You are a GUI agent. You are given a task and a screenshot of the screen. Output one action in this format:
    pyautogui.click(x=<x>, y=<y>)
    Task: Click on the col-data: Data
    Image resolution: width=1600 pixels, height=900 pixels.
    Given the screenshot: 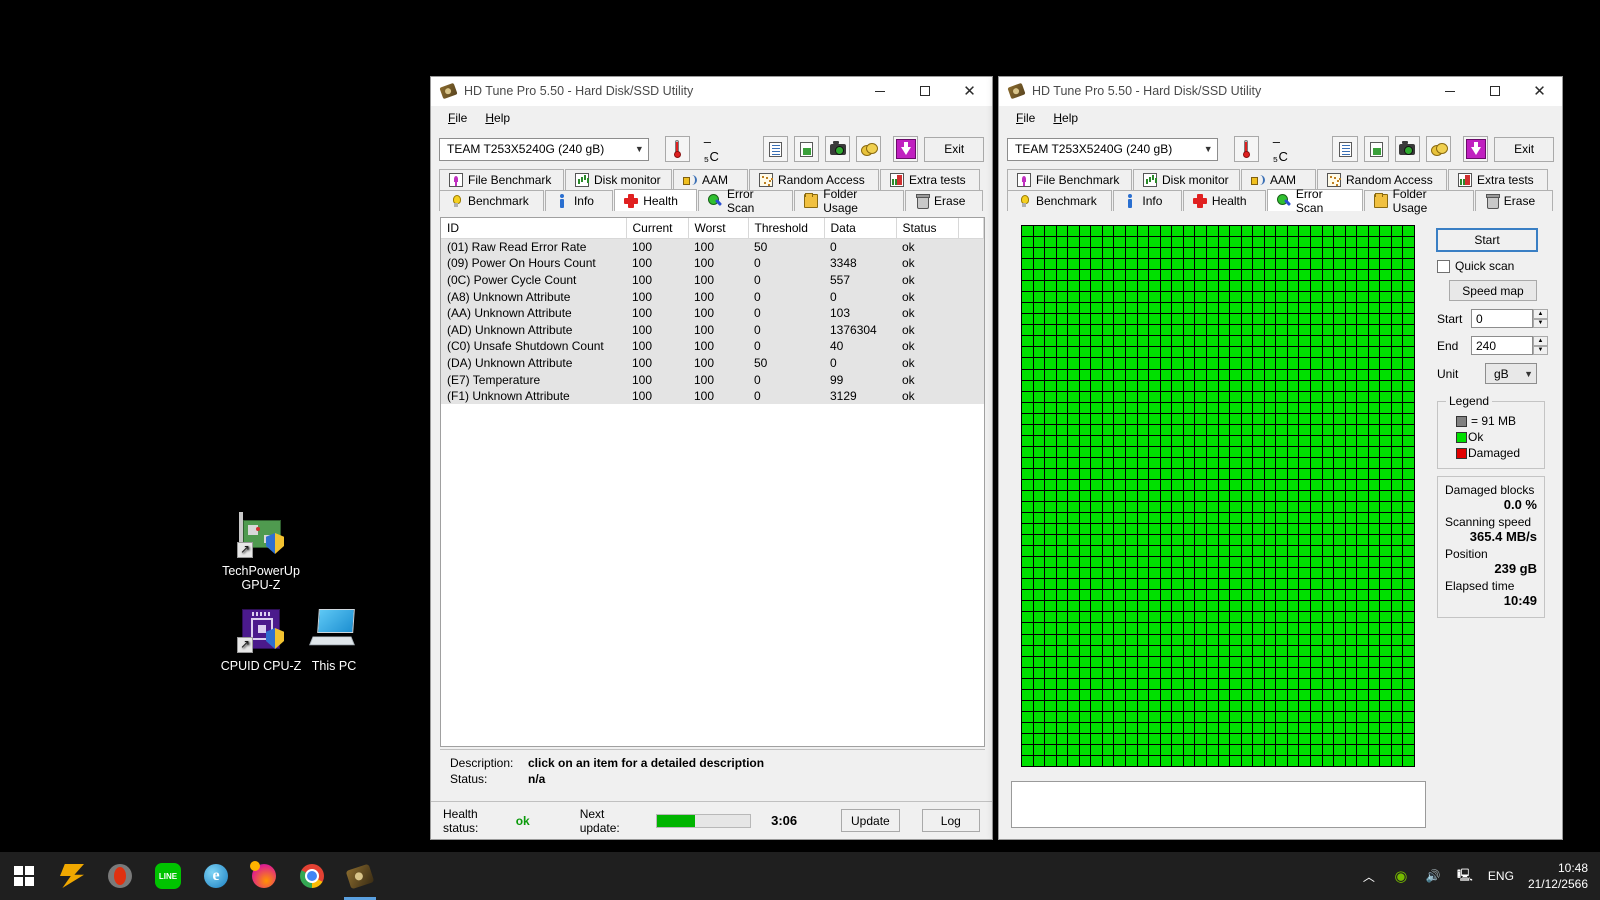 What is the action you would take?
    pyautogui.click(x=860, y=228)
    